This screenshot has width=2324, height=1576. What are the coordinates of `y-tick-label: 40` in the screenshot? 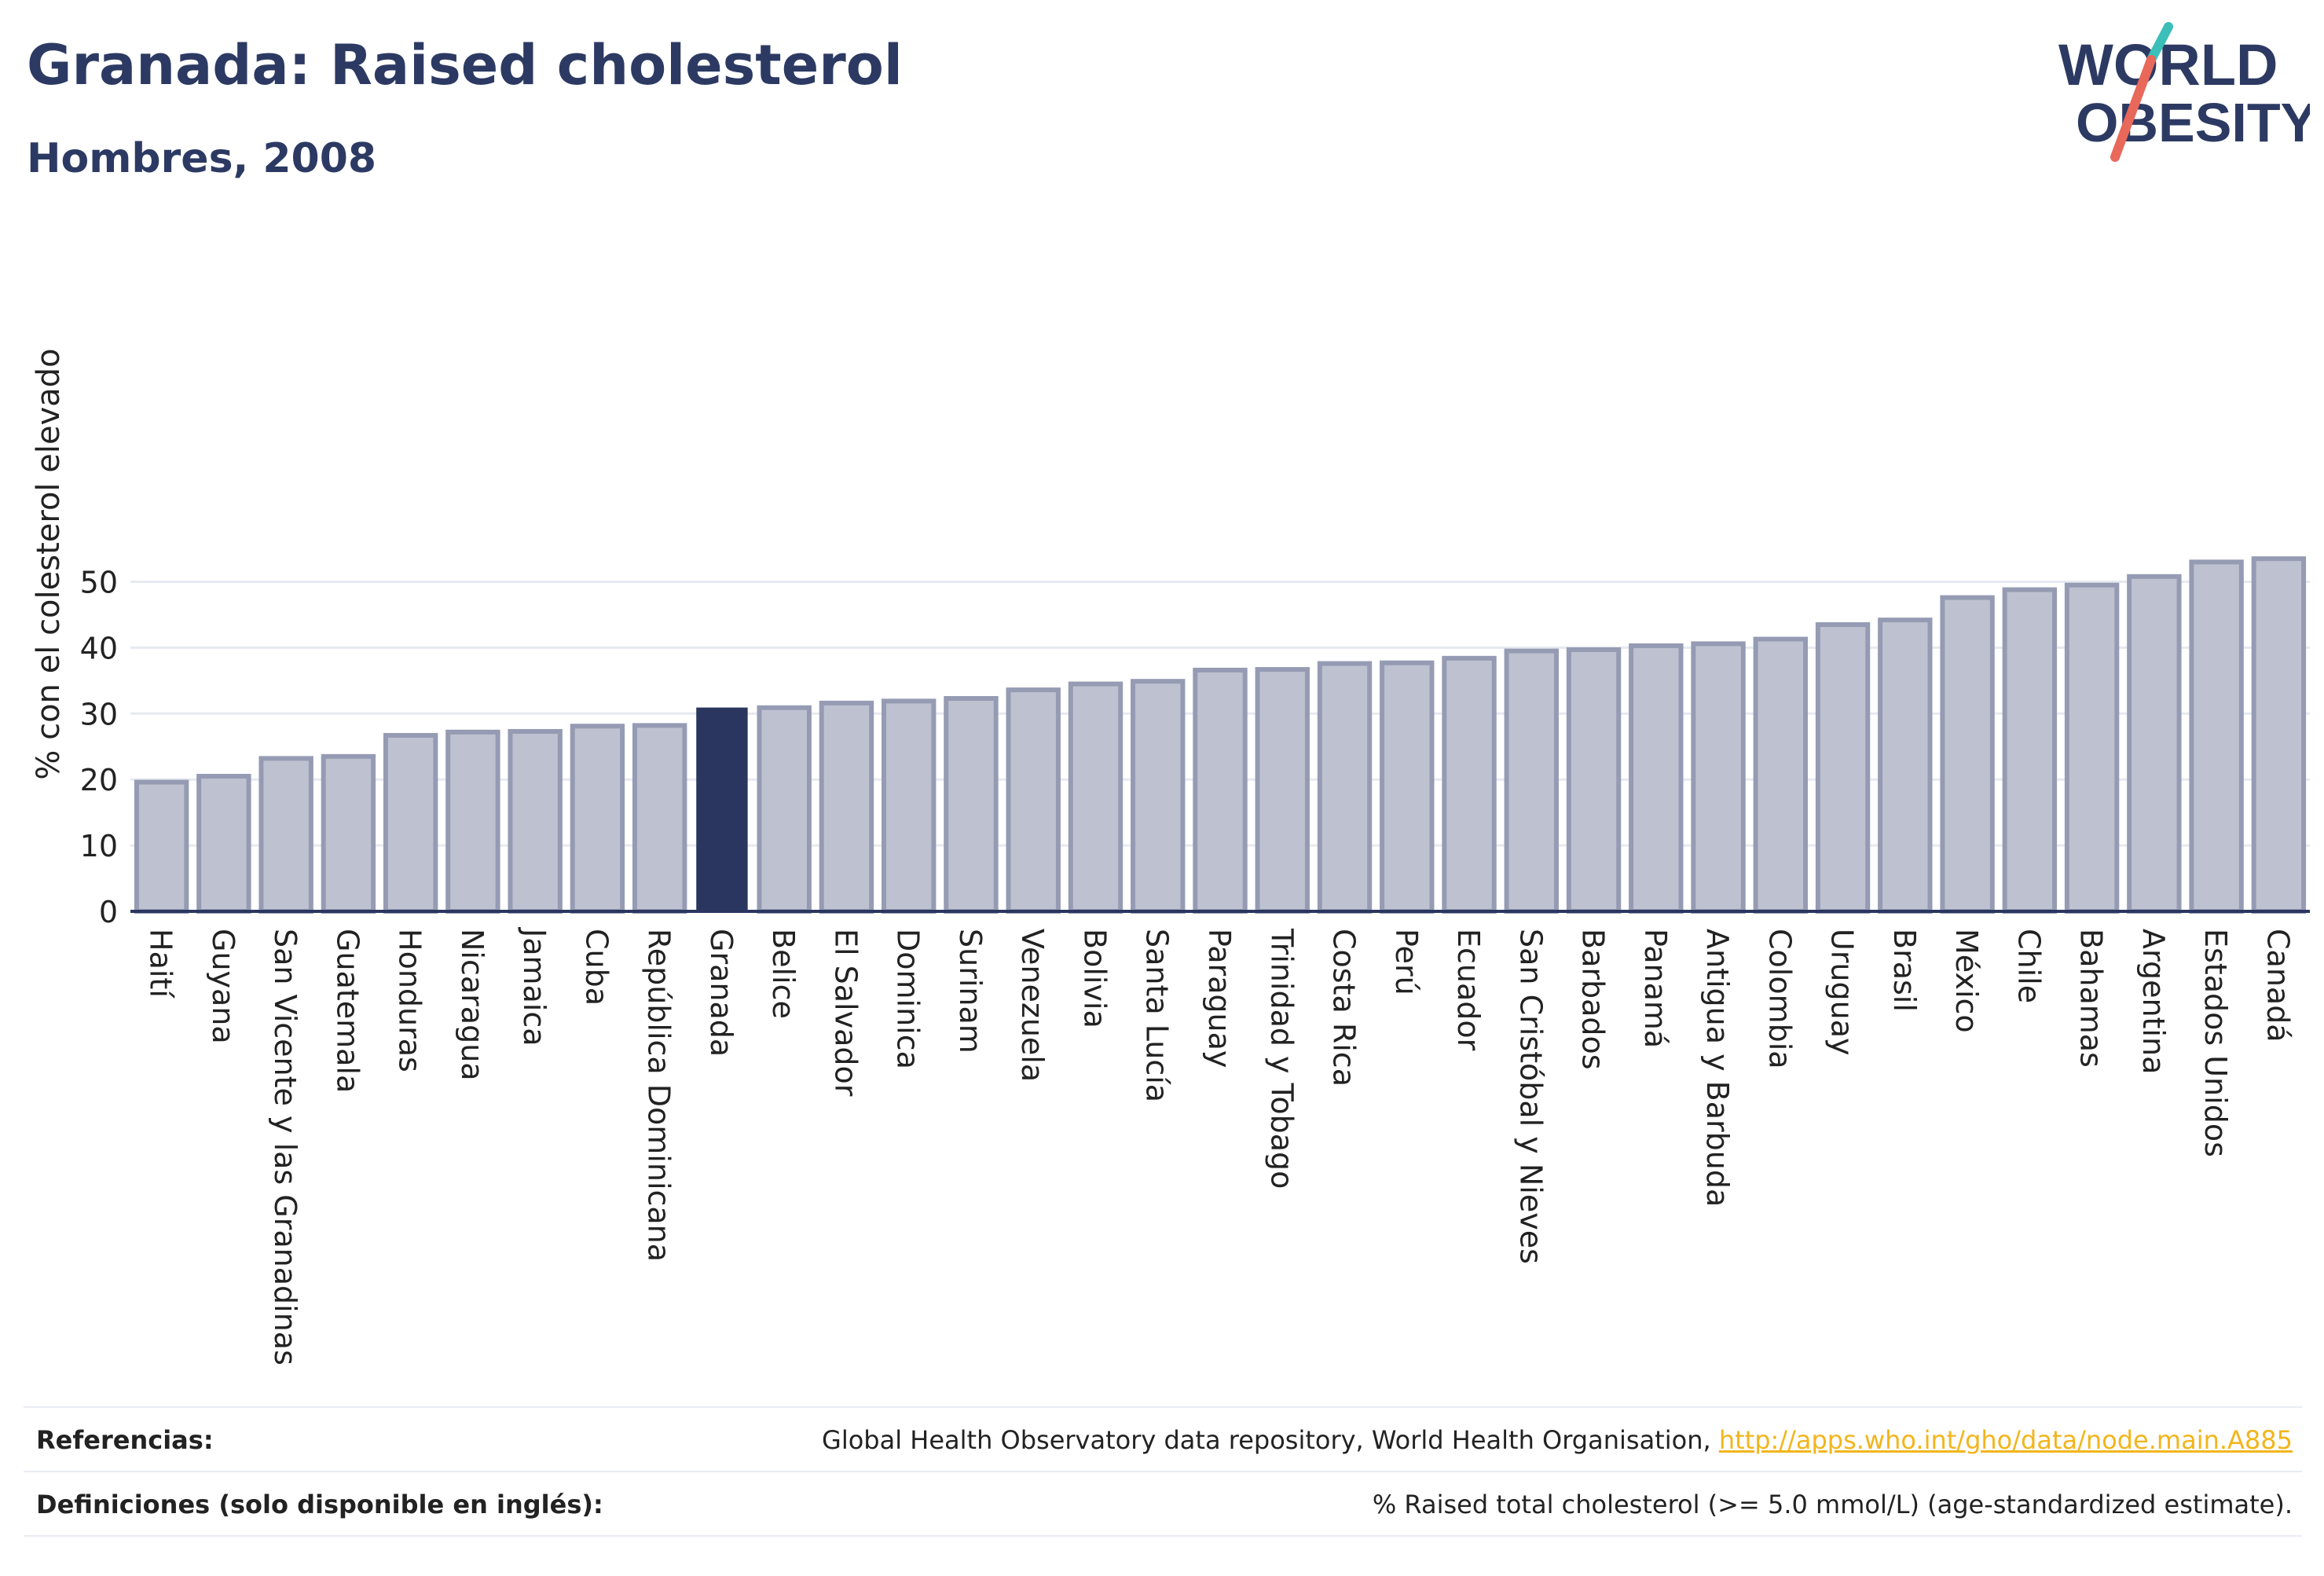 It's located at (99, 648).